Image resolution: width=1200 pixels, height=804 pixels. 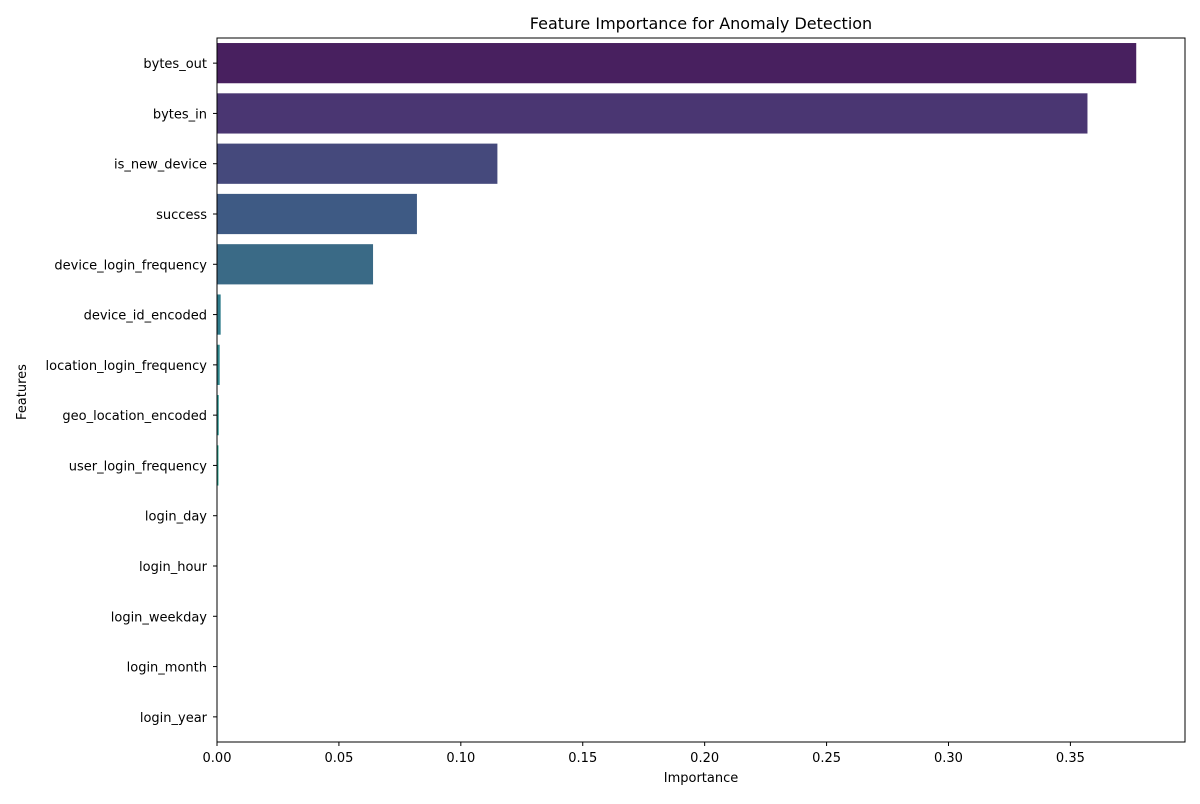 I want to click on bar-success, so click(x=317, y=214).